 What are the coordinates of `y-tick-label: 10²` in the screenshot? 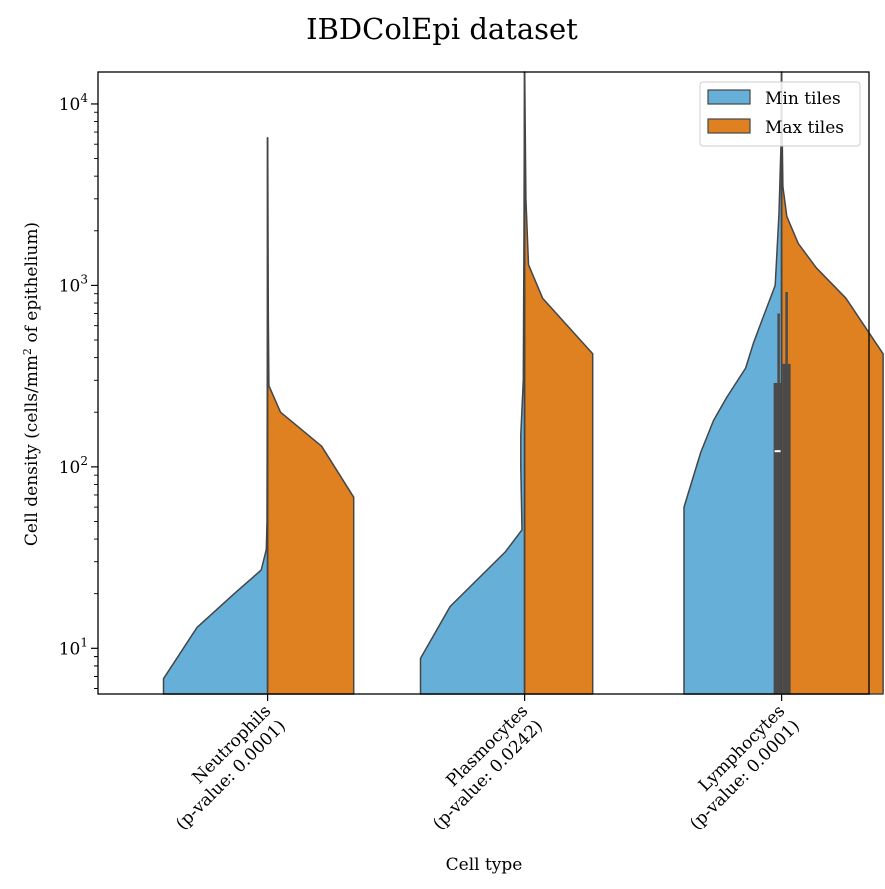 It's located at (73, 466).